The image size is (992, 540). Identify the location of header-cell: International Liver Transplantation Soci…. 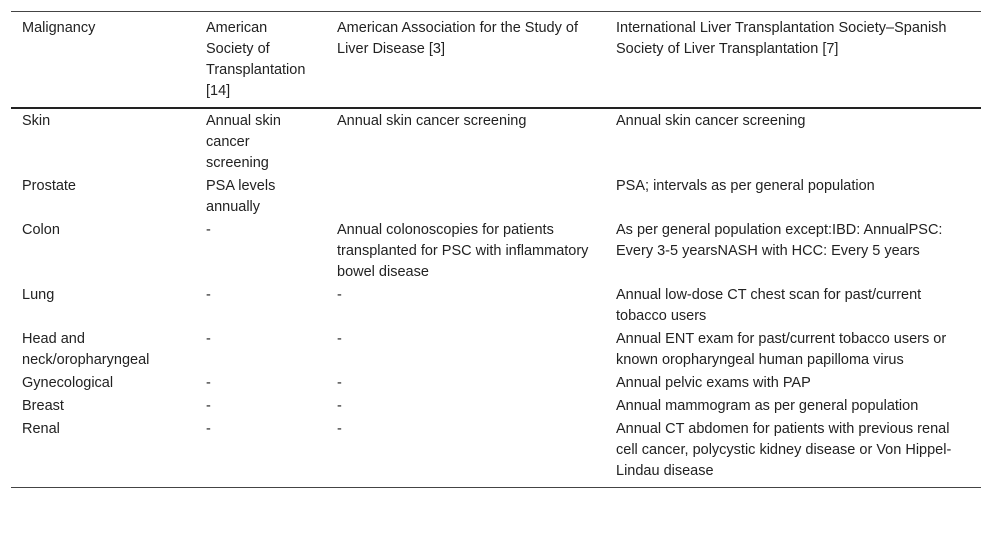
(781, 38).